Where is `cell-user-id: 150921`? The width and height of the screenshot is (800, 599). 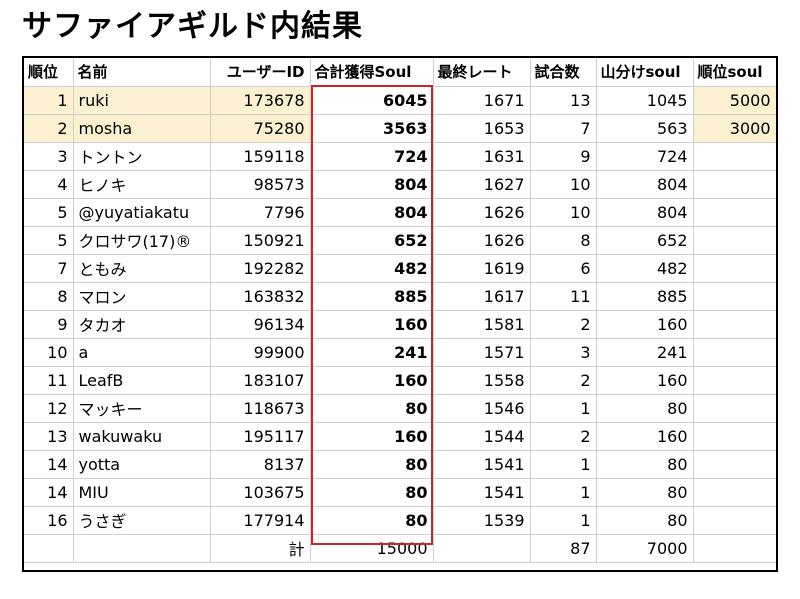 cell-user-id: 150921 is located at coordinates (260, 240).